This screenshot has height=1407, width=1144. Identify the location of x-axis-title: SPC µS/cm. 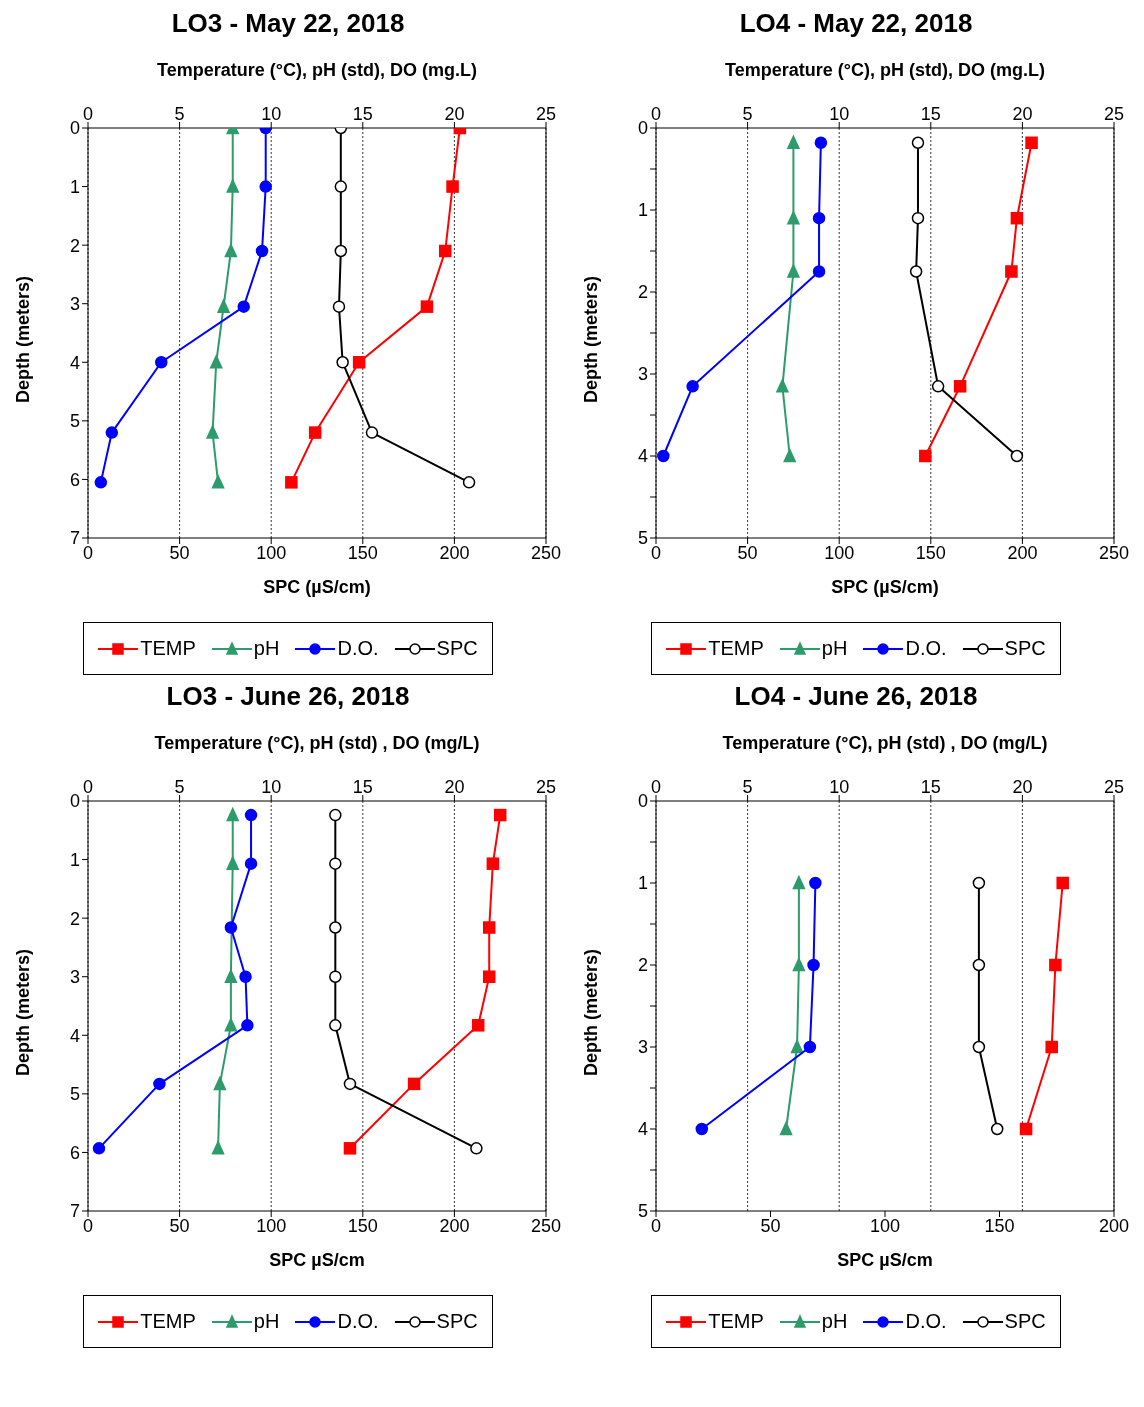
(317, 1260).